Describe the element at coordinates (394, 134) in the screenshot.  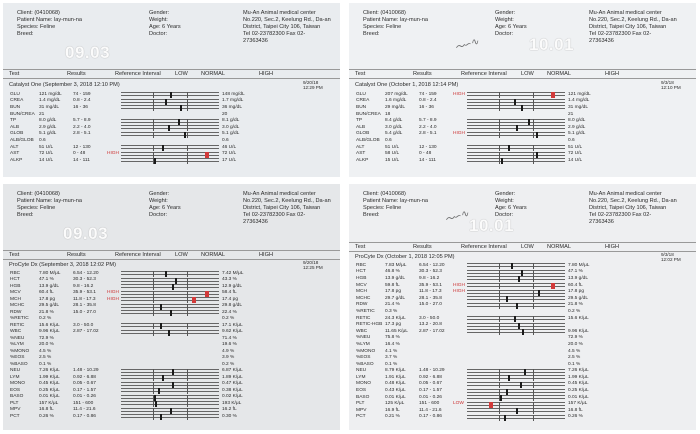
I see `test-result: 5.4 g/dL` at that location.